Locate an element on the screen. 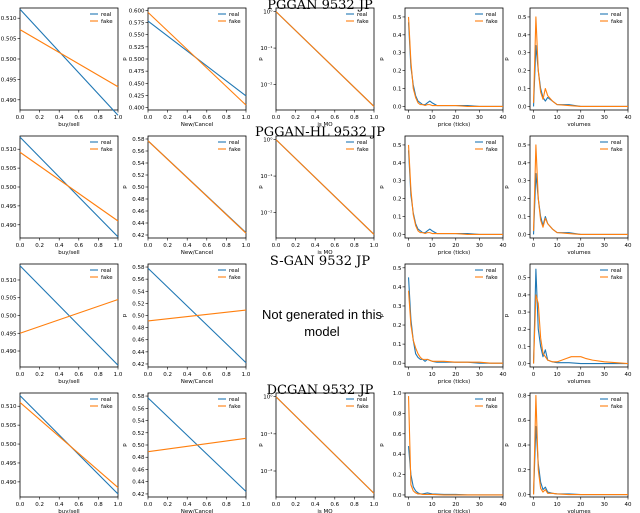  r0c3-ylabel: p is located at coordinates (382, 59).